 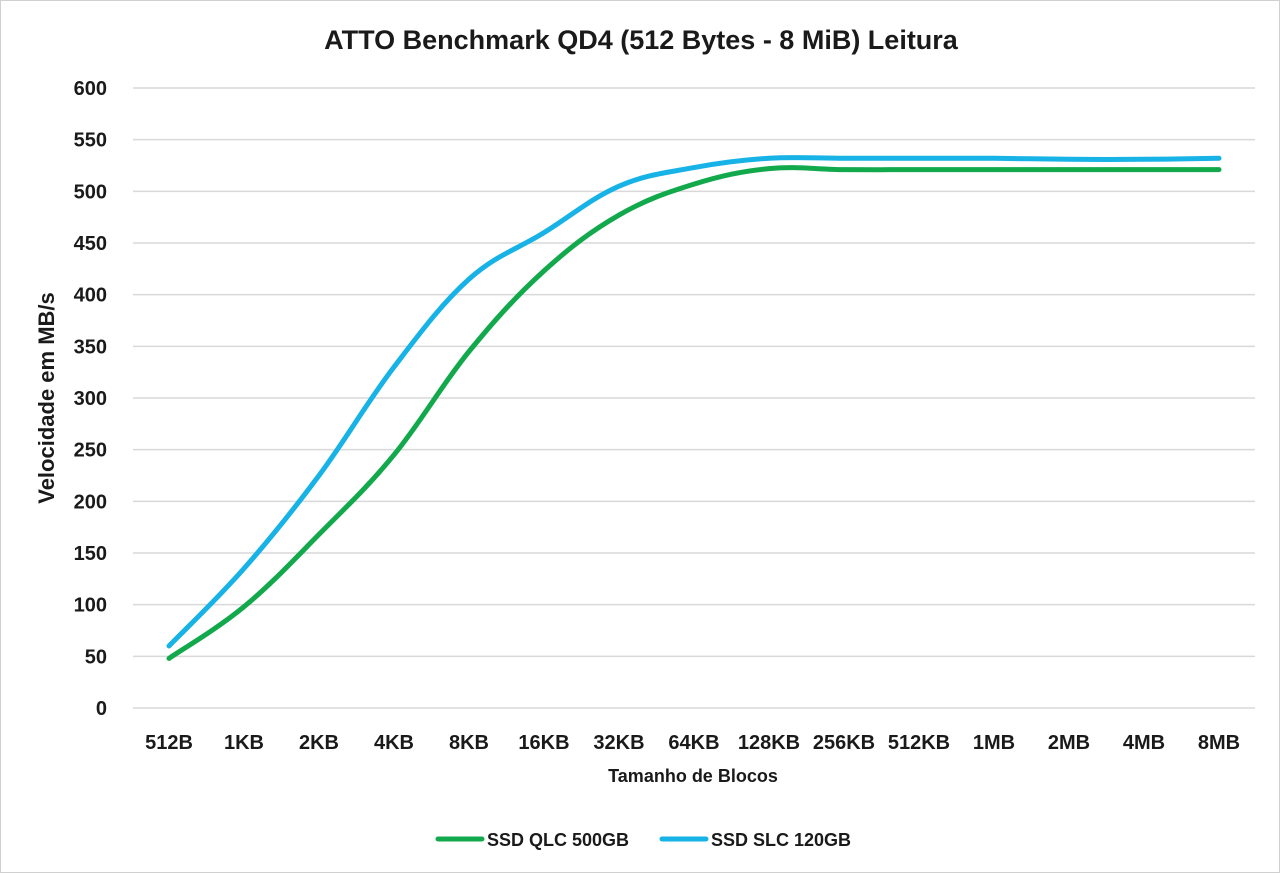 I want to click on x-tick-label: 4KB, so click(x=394, y=743).